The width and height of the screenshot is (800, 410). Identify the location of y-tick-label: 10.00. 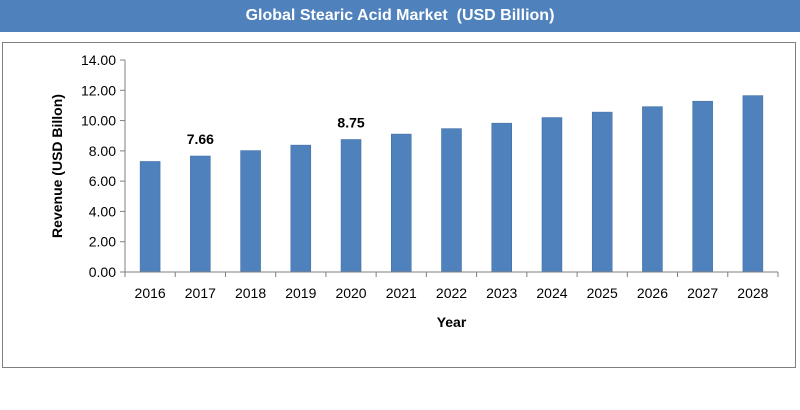
(98, 121).